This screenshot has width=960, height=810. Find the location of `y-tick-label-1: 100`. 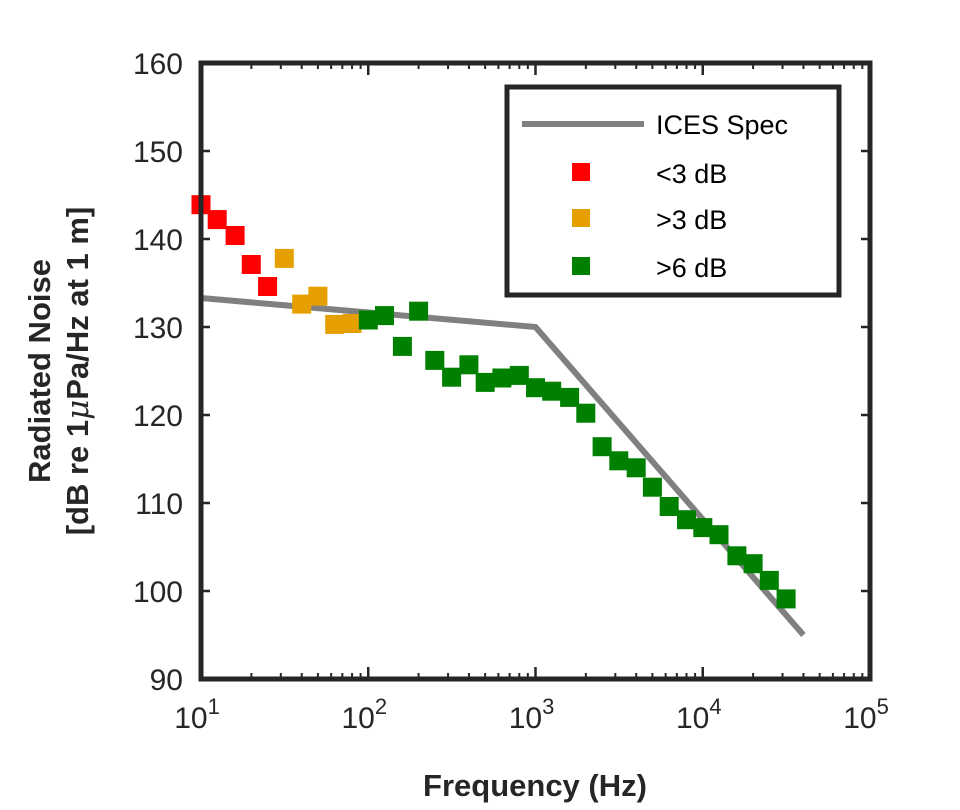

y-tick-label-1: 100 is located at coordinates (158, 592).